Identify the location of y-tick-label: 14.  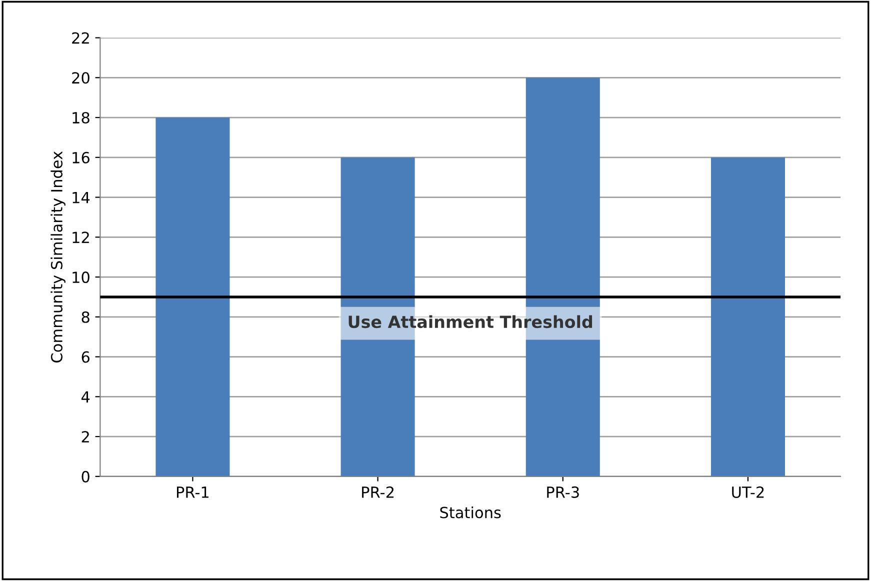
(81, 198).